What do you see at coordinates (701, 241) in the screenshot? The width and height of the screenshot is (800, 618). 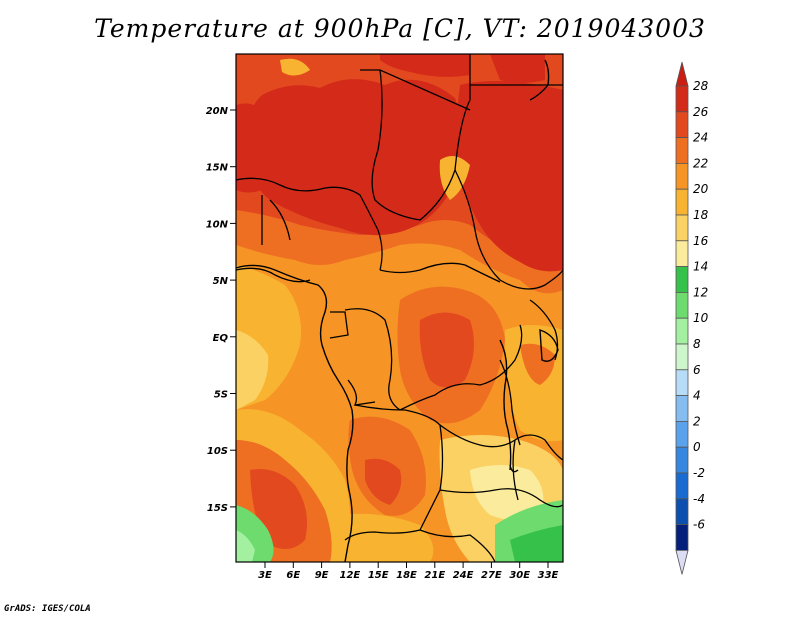 I see `colorbar-label: 16` at bounding box center [701, 241].